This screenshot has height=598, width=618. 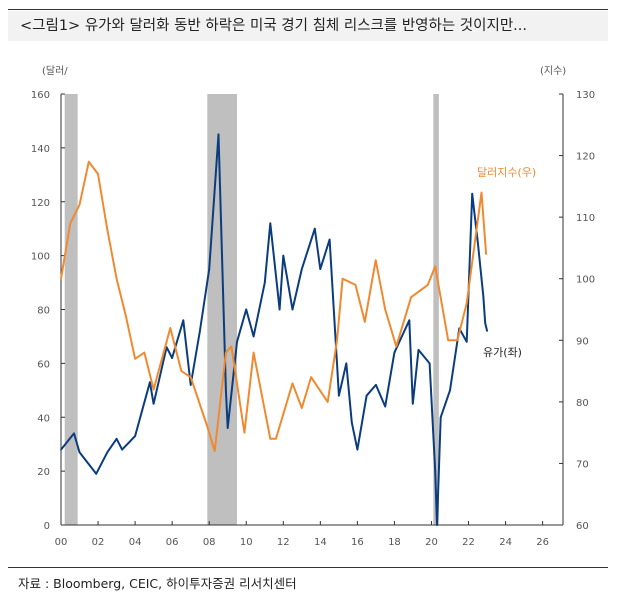 I want to click on x-tick-label: 04, so click(x=135, y=542).